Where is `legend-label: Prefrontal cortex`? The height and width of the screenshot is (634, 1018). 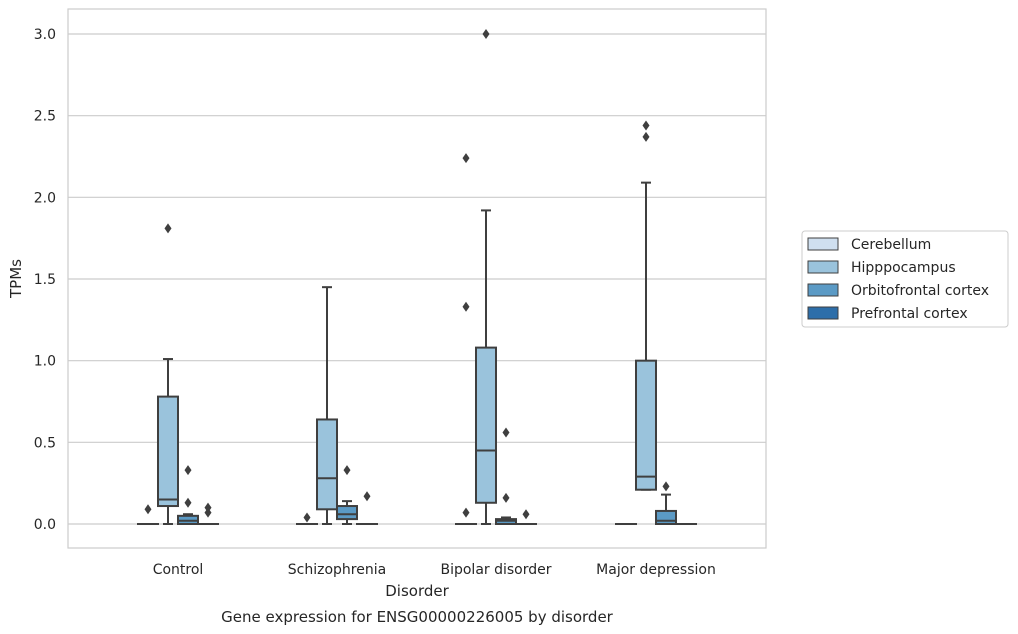
legend-label: Prefrontal cortex is located at coordinates (909, 314).